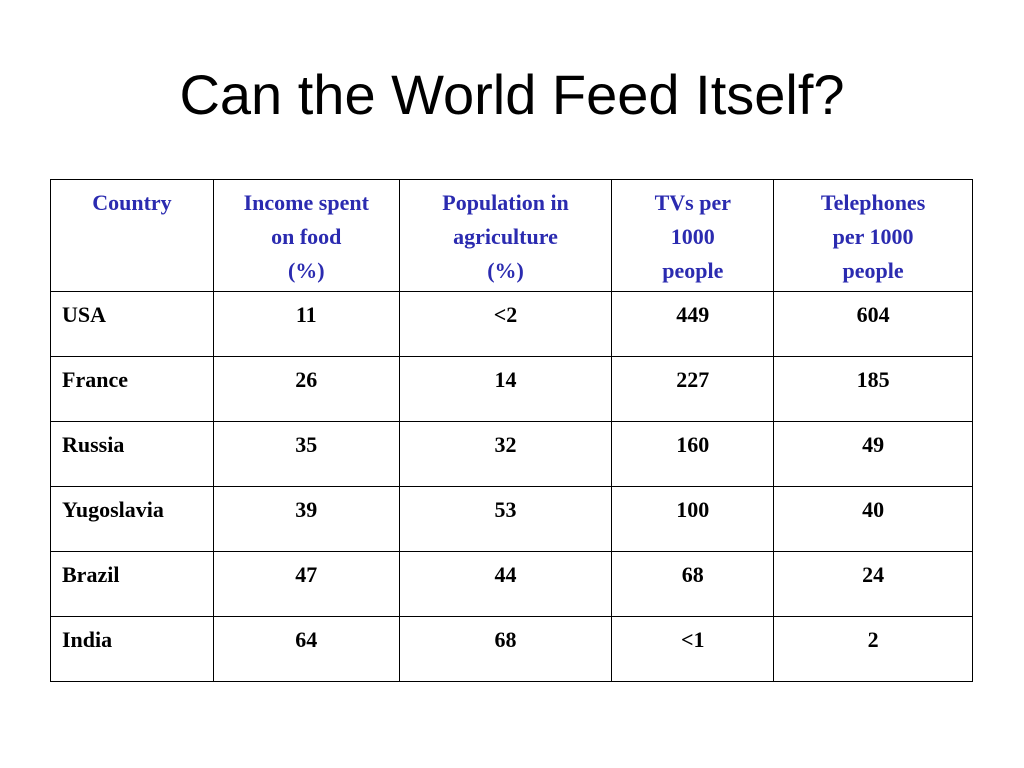 The width and height of the screenshot is (1024, 768). I want to click on header-pop-agriculture: Population in agriculture (%), so click(505, 235).